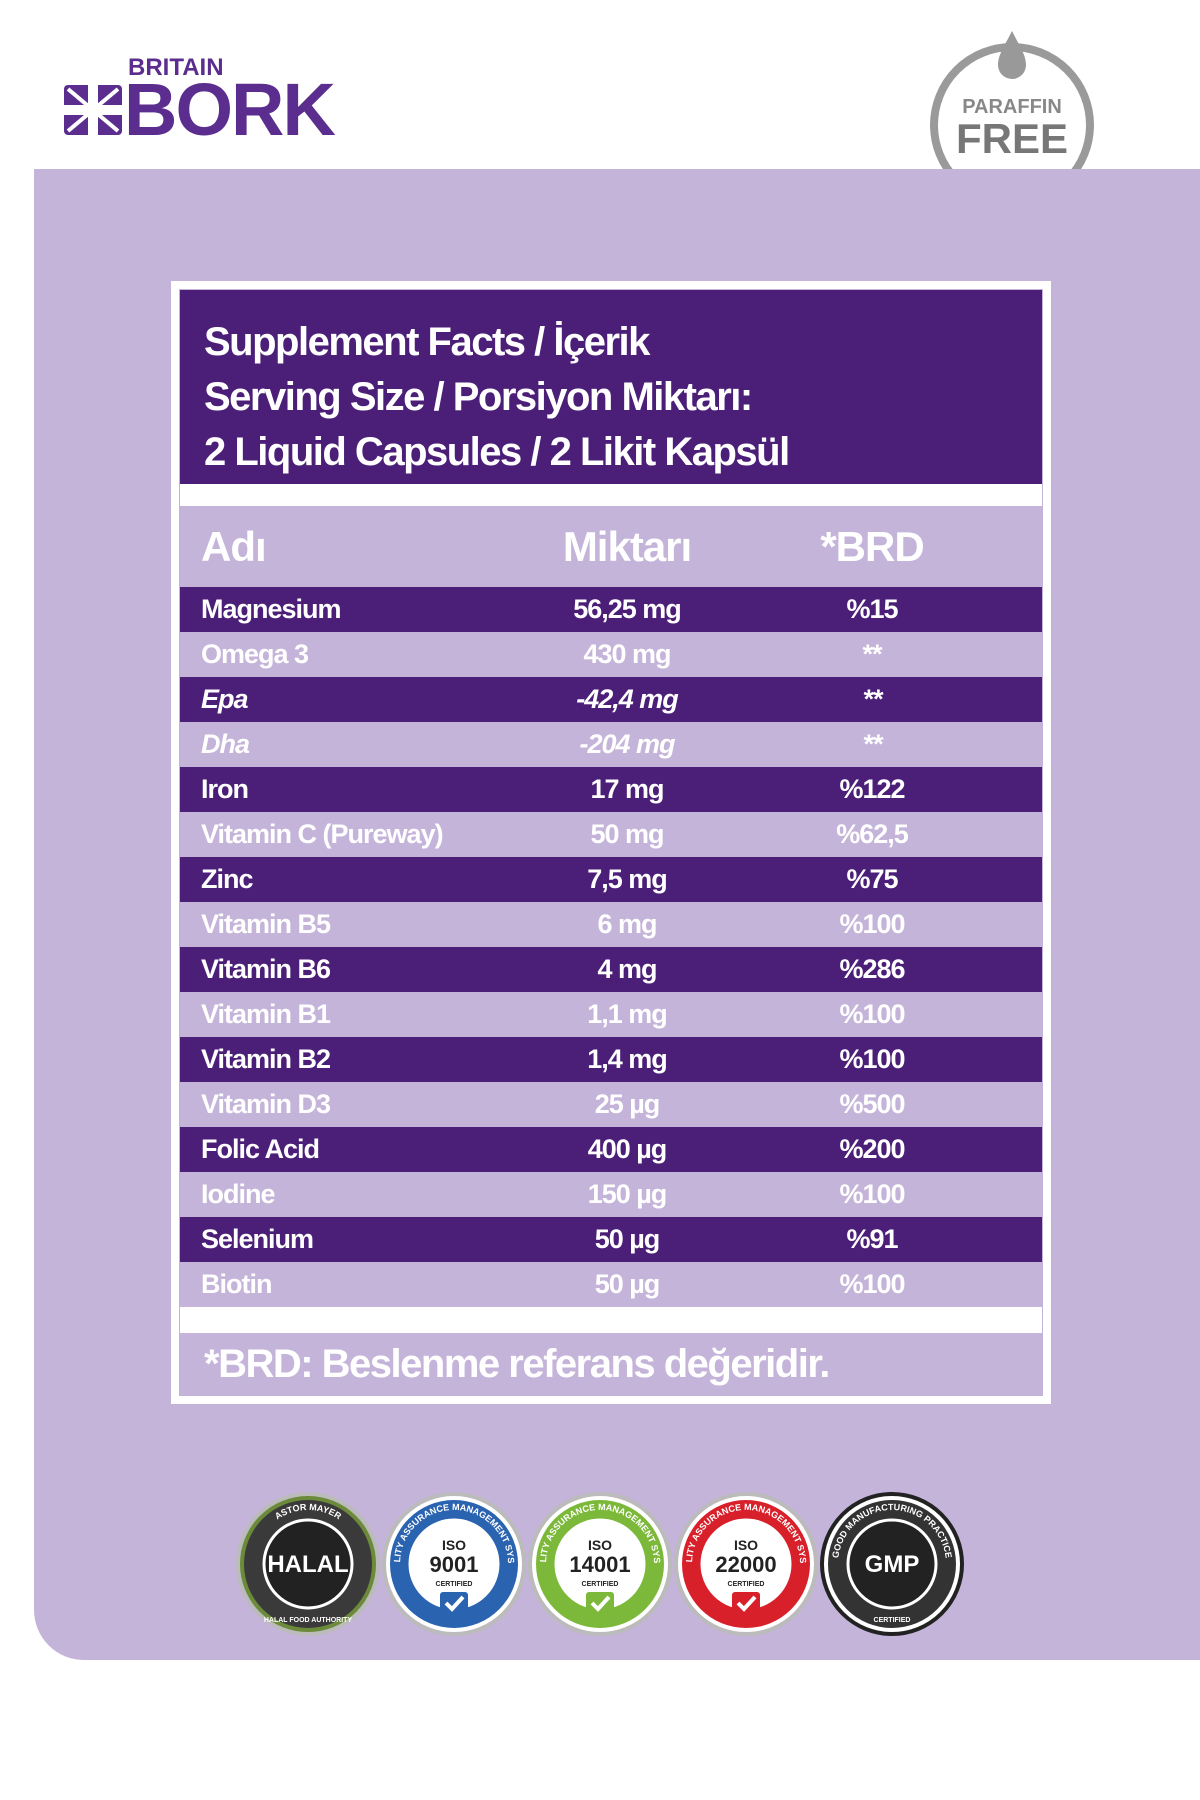 The height and width of the screenshot is (1800, 1200). I want to click on fact-row: Vitamin B1 1,1 mg %100, so click(611, 1014).